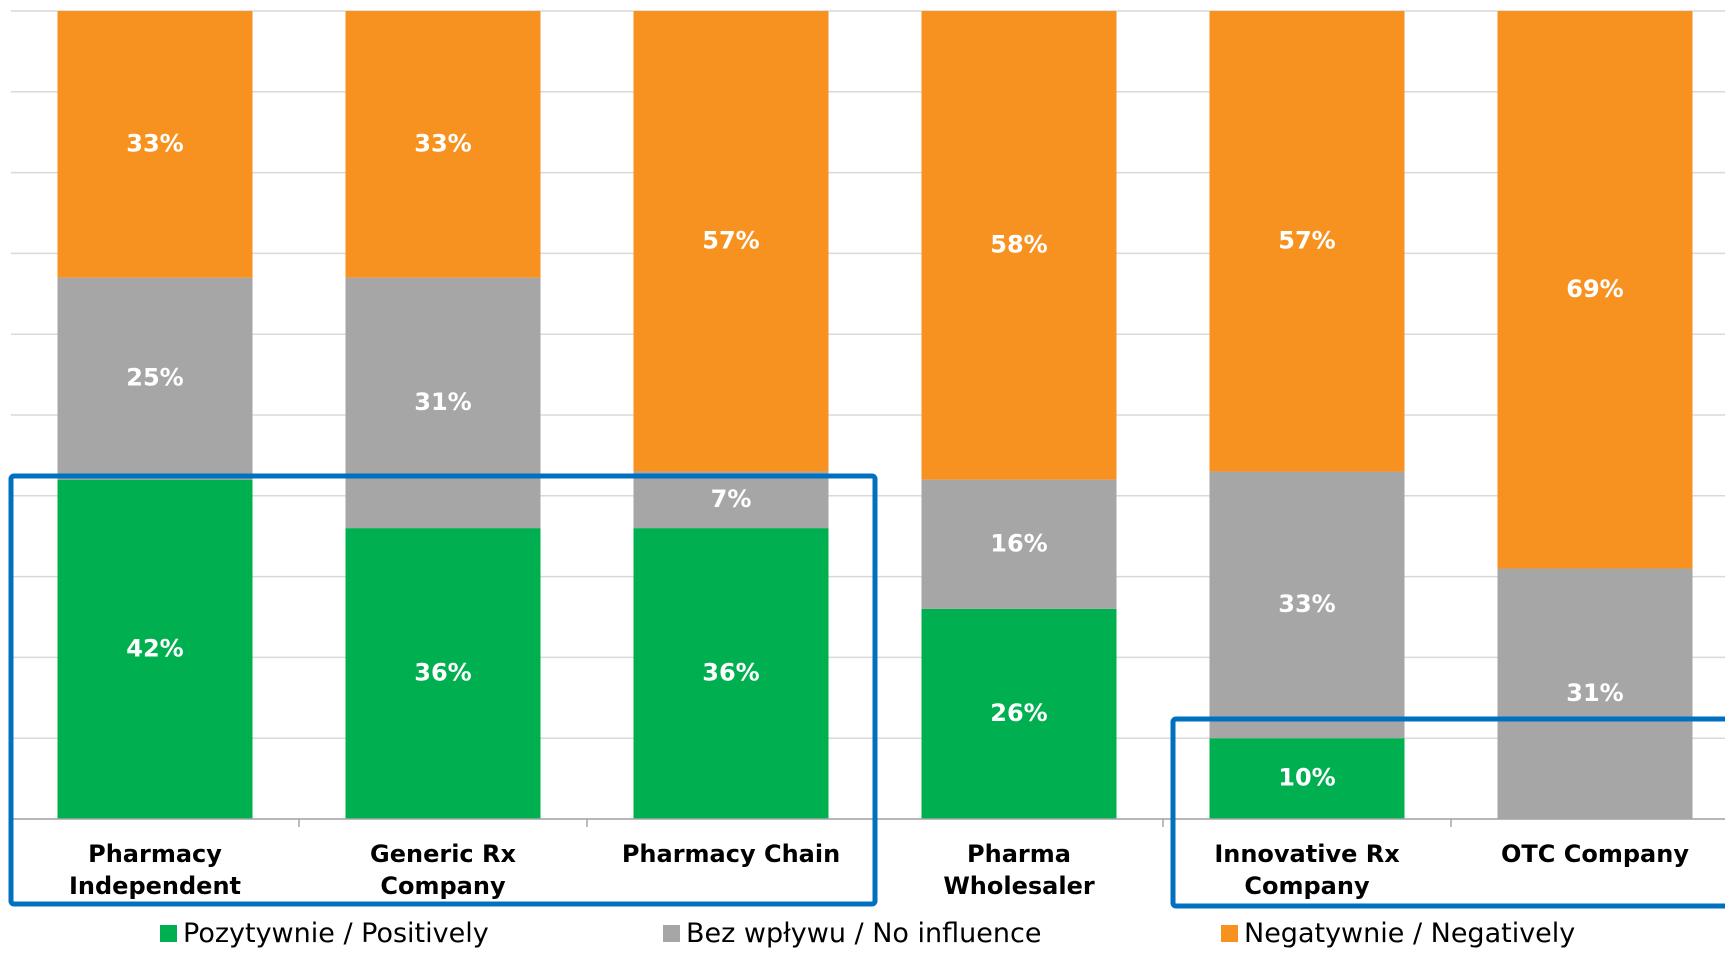  Describe the element at coordinates (864, 933) in the screenshot. I see `legend-label: Bez wpływu / No influence` at that location.